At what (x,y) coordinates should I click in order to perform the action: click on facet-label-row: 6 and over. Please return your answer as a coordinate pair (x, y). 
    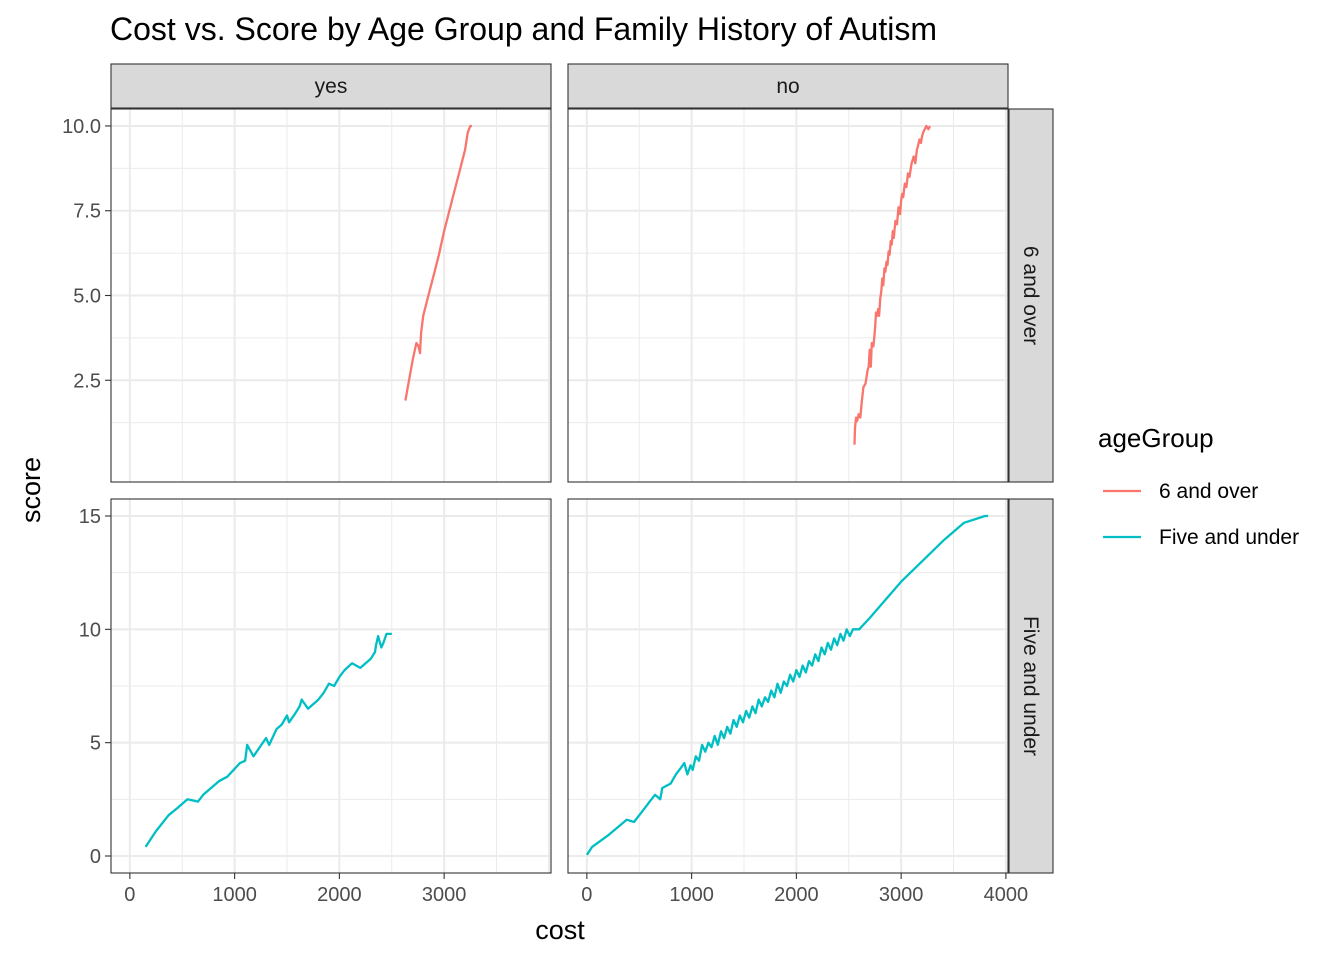
    Looking at the image, I should click on (1030, 295).